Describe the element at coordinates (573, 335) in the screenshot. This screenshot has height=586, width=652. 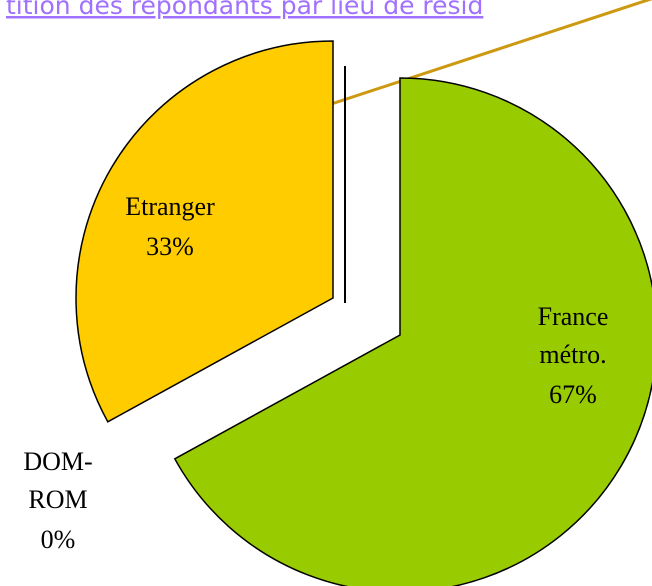
I see `category-label: France métro.` at that location.